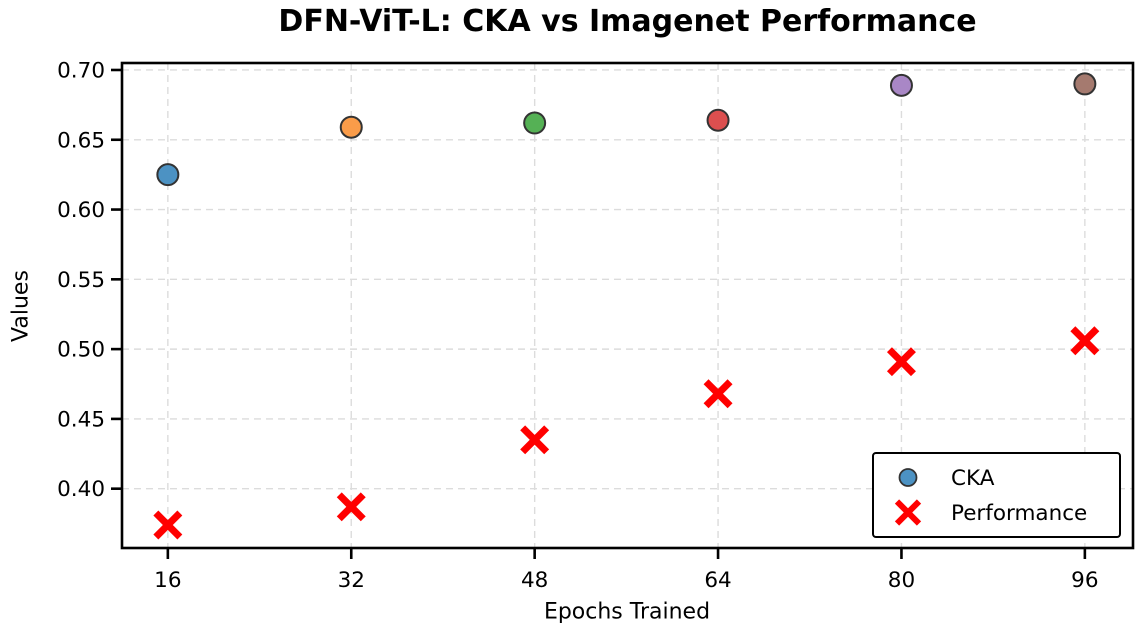  What do you see at coordinates (717, 580) in the screenshot?
I see `x-tick-label: 64` at bounding box center [717, 580].